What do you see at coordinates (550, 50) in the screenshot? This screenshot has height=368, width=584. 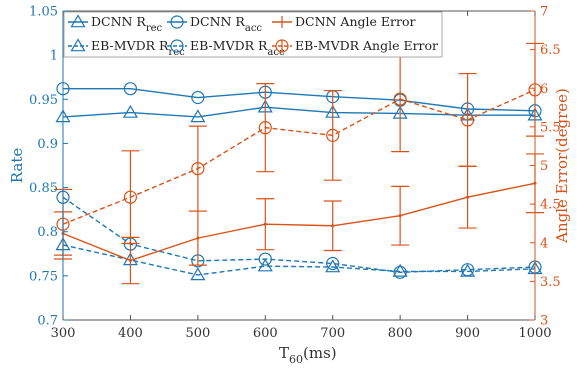 I see `right-y-tick-label: 6.5` at bounding box center [550, 50].